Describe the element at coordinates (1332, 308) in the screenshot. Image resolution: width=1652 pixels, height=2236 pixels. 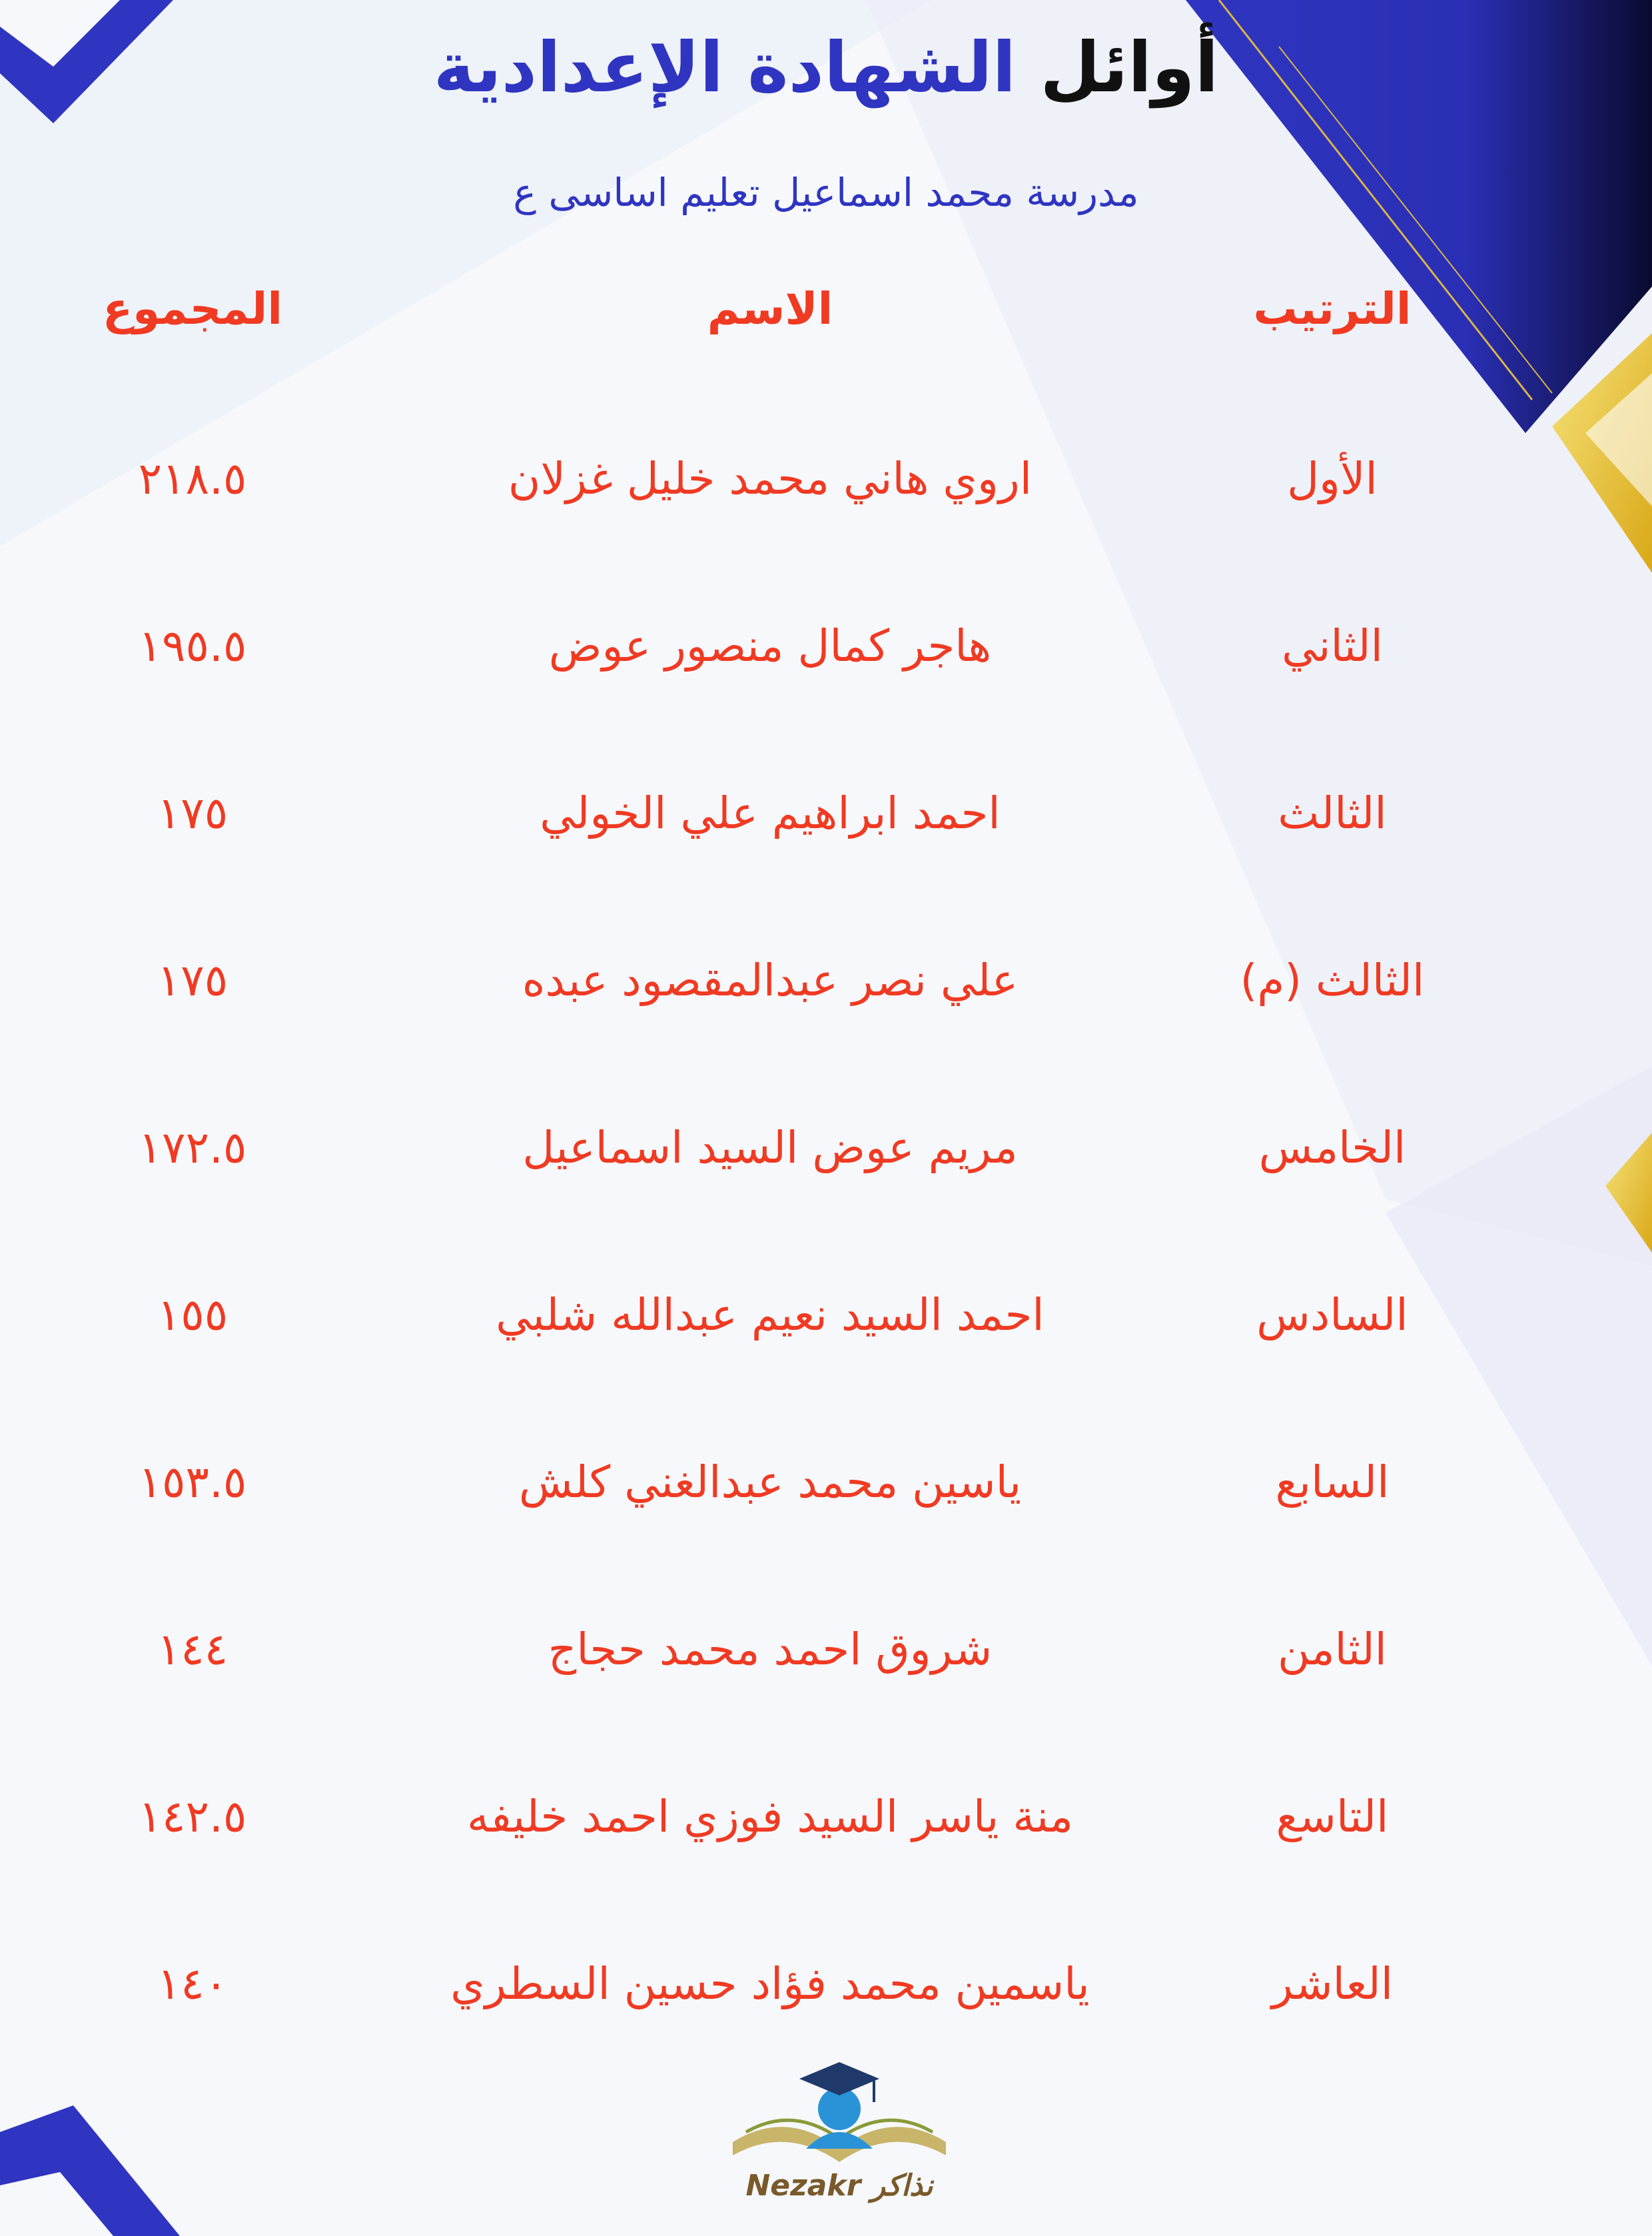
I see `header-rank: الترتيب` at that location.